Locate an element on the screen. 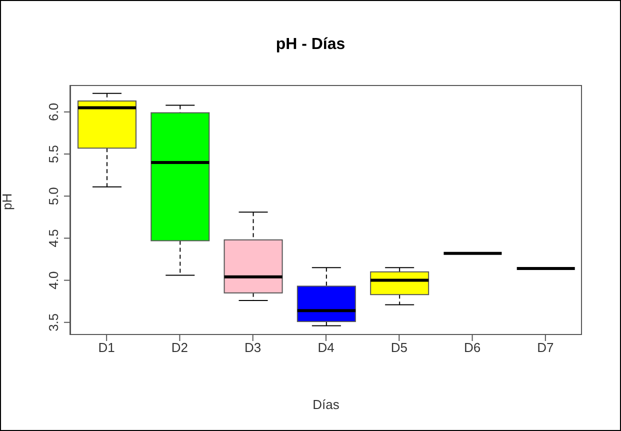 This screenshot has height=431, width=621. x-tick-label: D3 is located at coordinates (253, 348).